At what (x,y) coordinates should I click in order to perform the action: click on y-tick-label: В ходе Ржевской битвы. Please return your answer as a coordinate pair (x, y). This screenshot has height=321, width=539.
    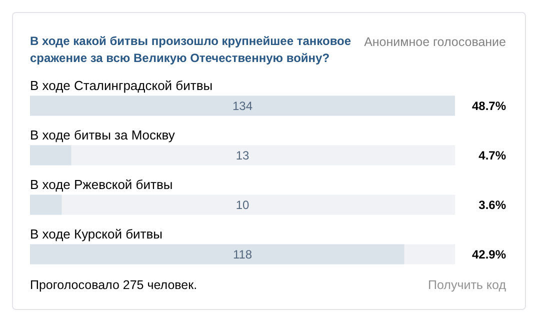
    Looking at the image, I should click on (101, 184).